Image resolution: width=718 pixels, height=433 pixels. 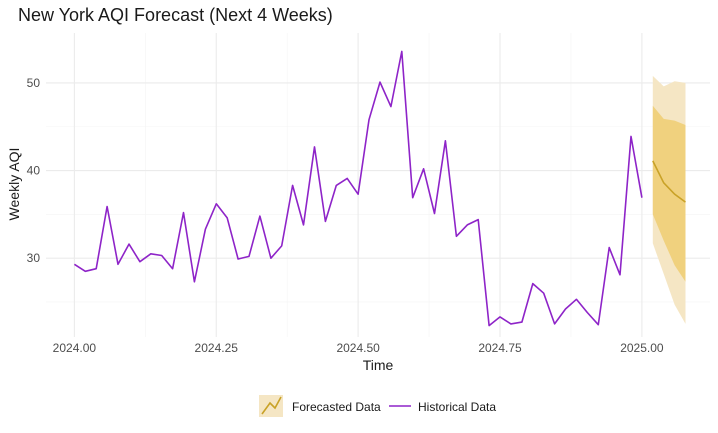 I want to click on legend-label-historical: Historical Data, so click(x=457, y=407).